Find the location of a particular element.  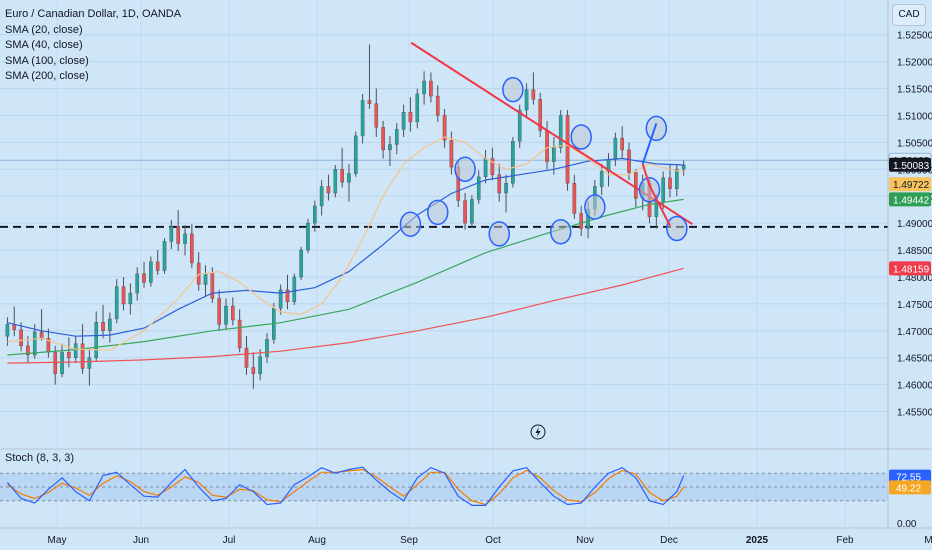

time-tick-label: Aug is located at coordinates (317, 540).